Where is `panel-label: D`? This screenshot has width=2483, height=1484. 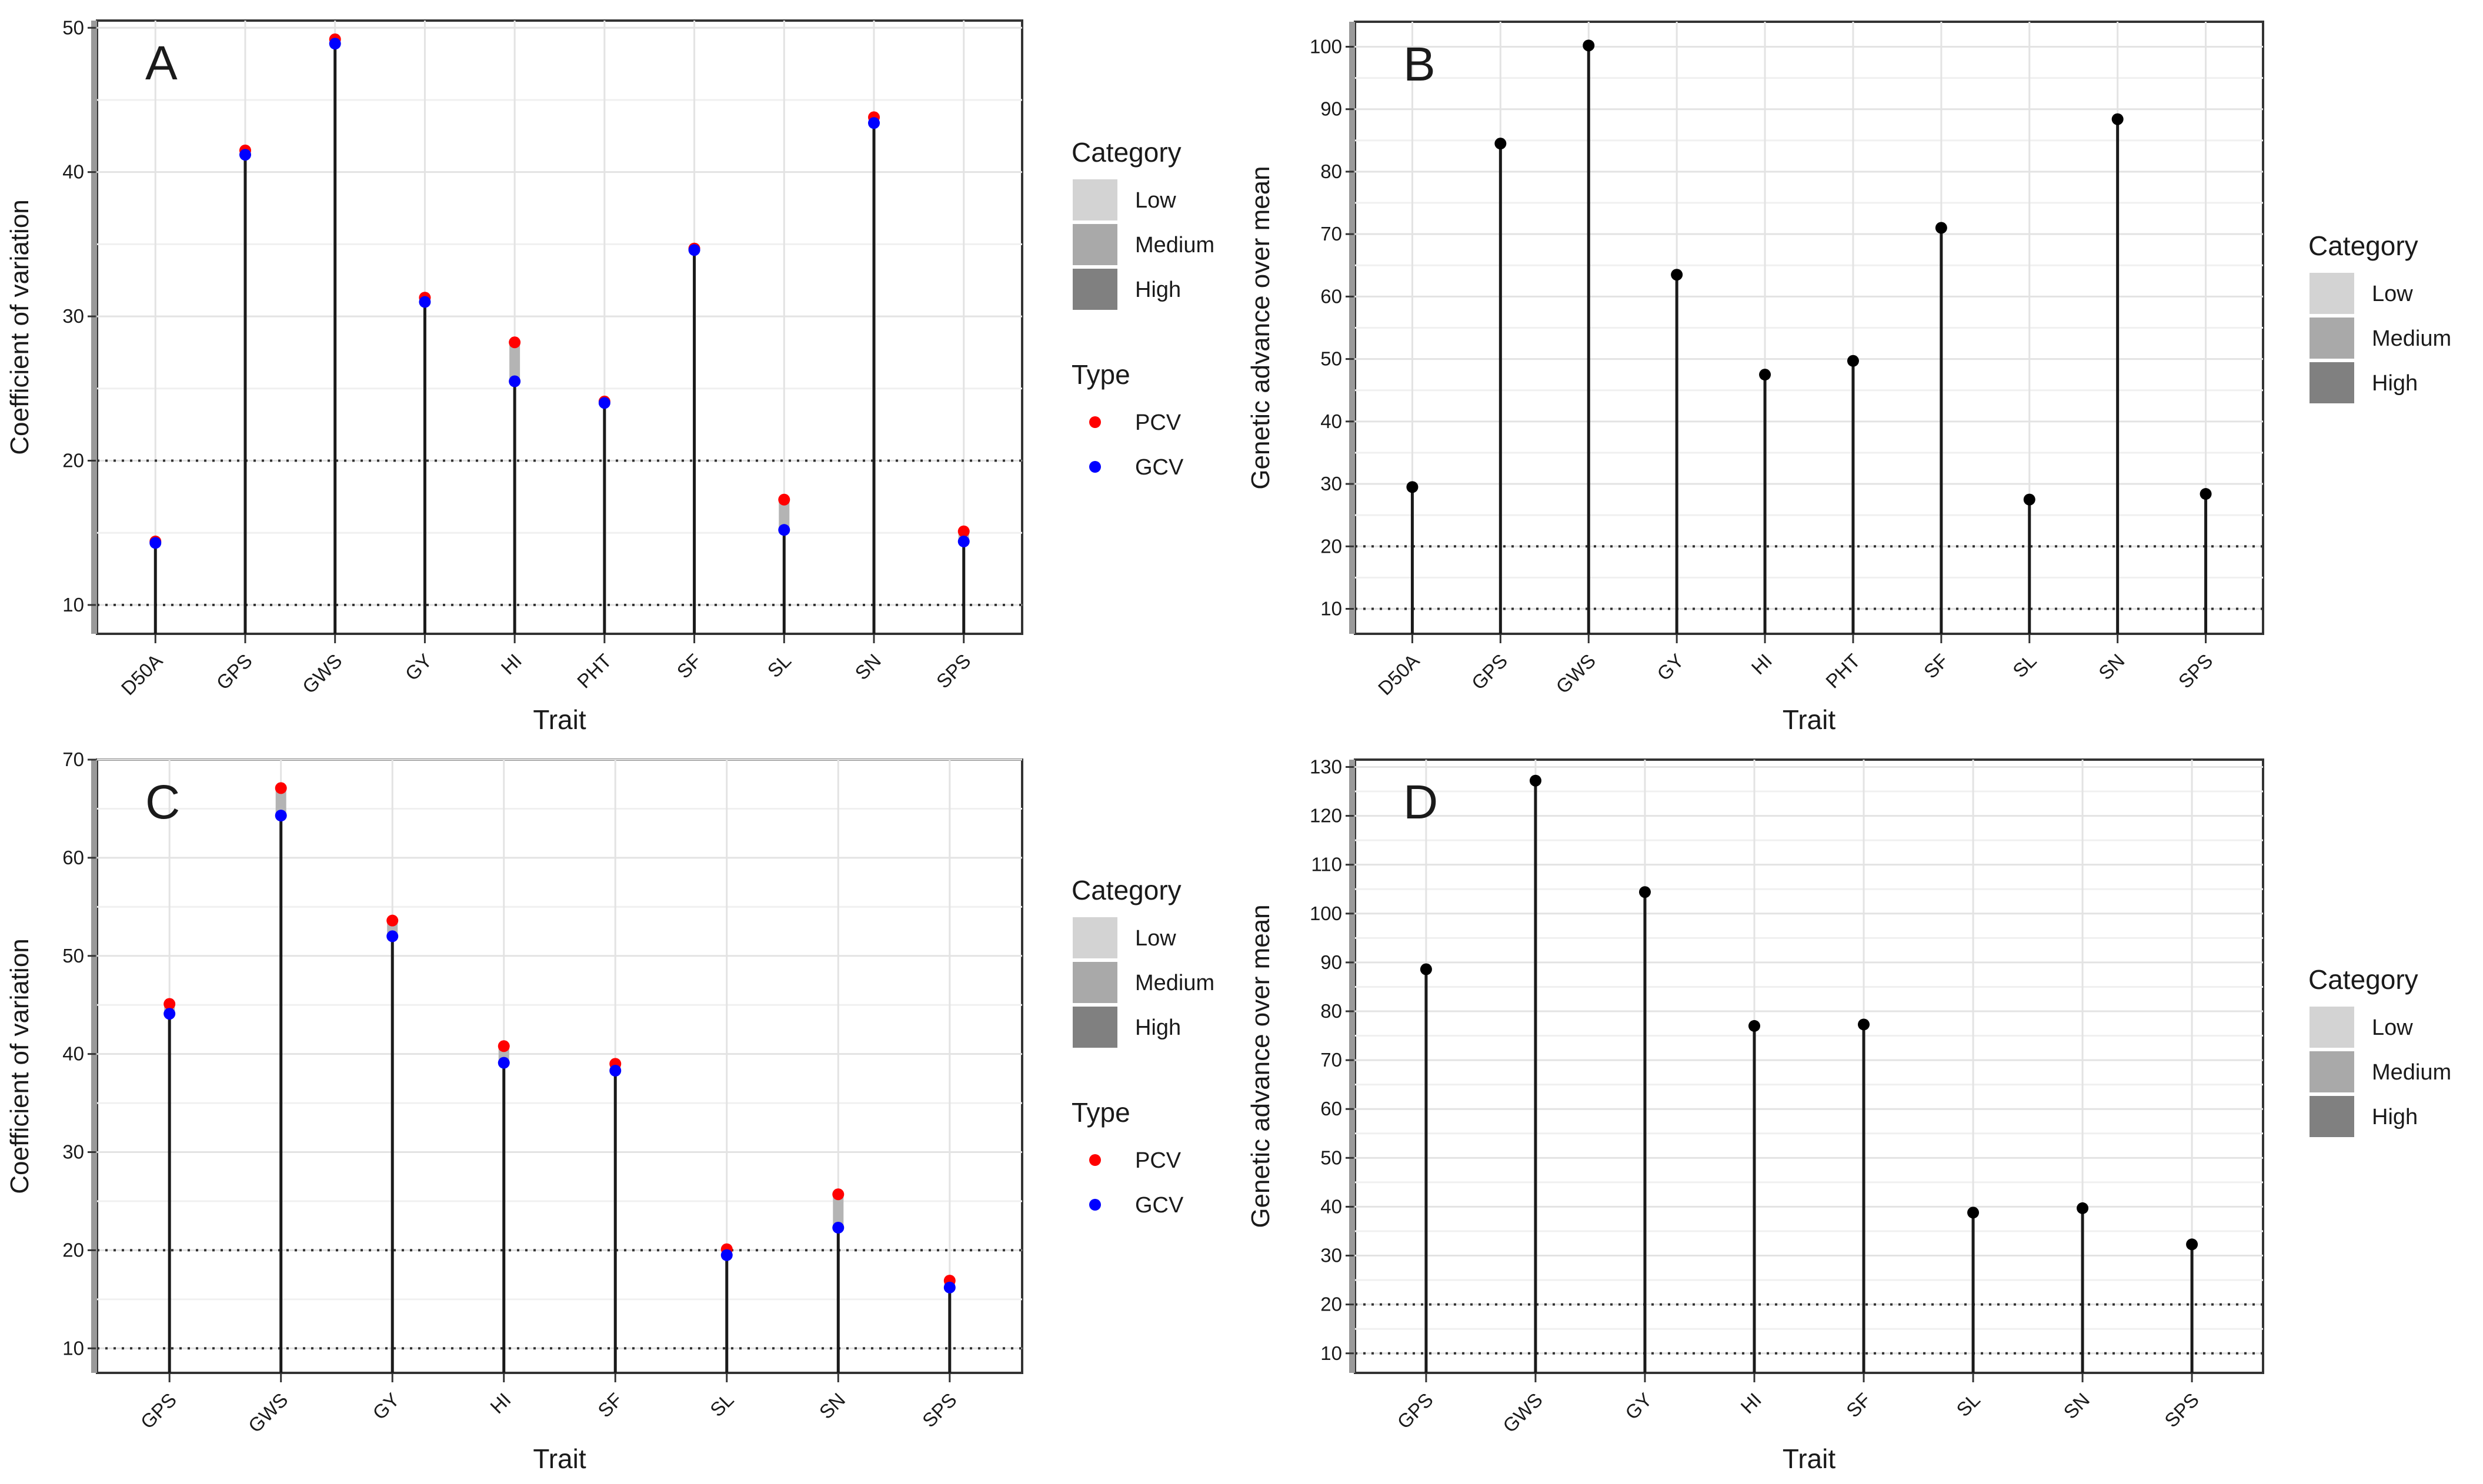 panel-label: D is located at coordinates (1420, 803).